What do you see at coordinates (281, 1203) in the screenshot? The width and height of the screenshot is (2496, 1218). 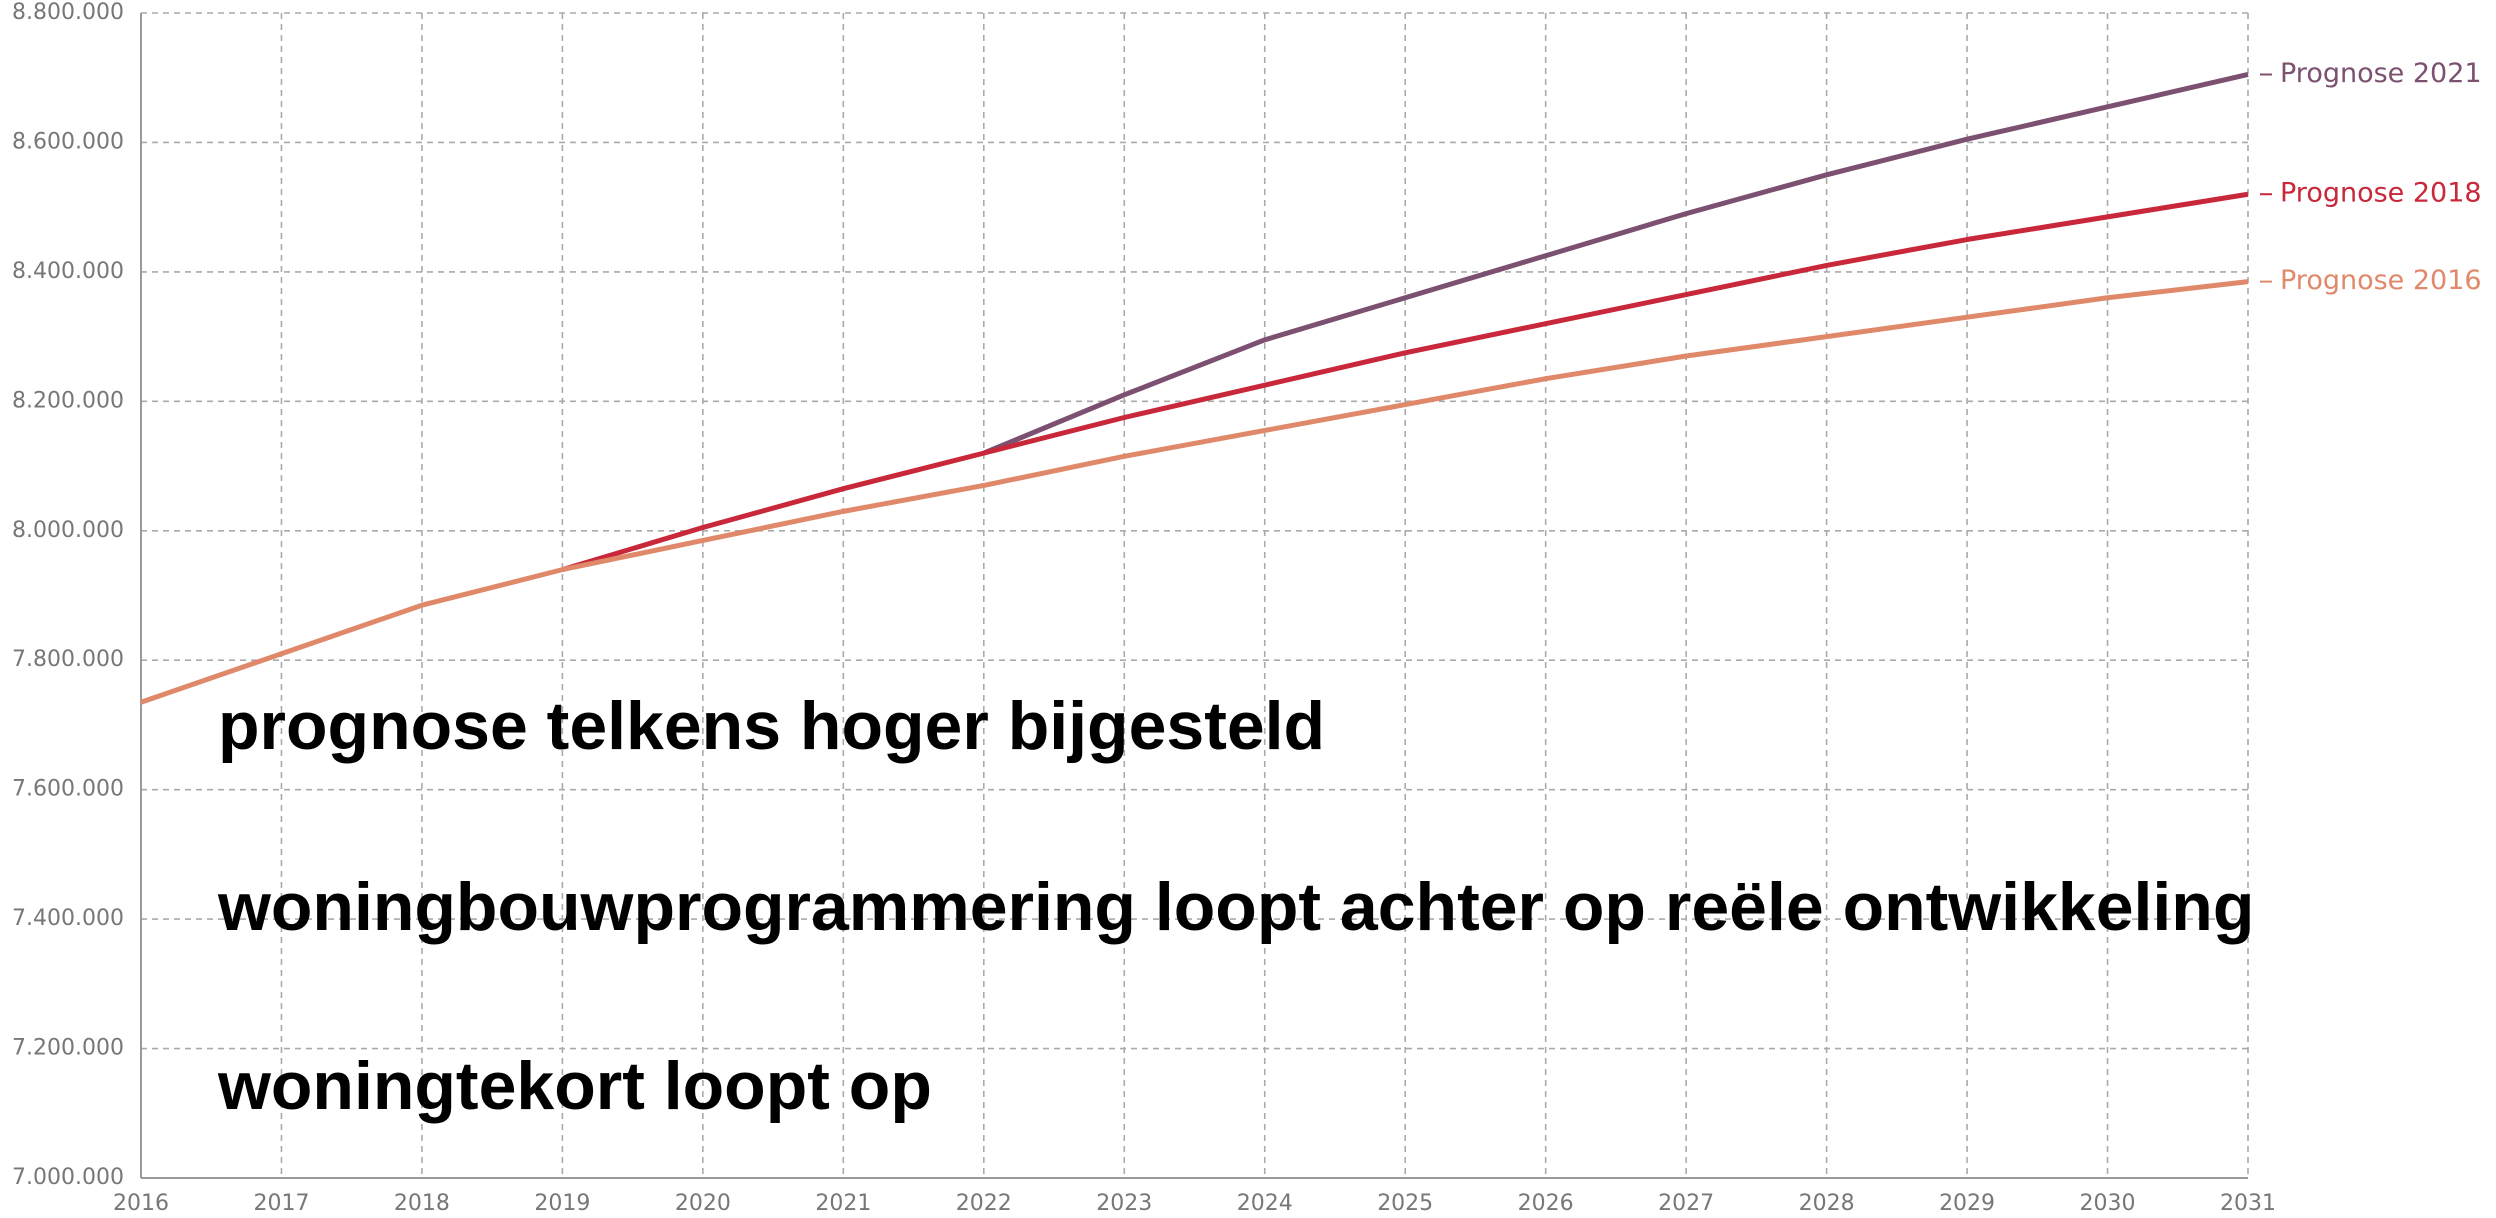 I see `x-tick-label: 2017` at bounding box center [281, 1203].